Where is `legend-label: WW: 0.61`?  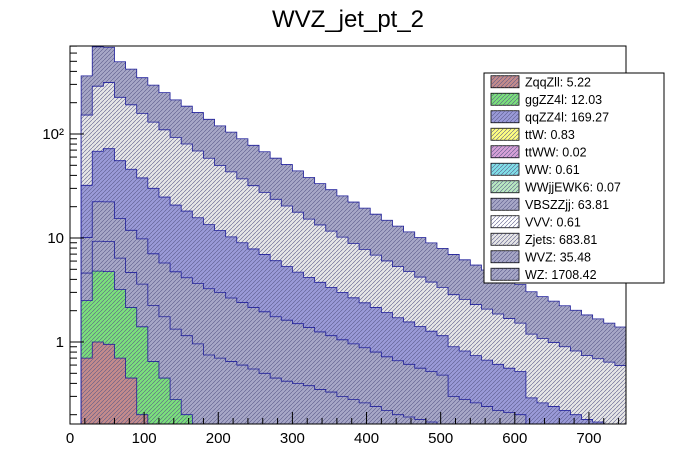
legend-label: WW: 0.61 is located at coordinates (552, 170).